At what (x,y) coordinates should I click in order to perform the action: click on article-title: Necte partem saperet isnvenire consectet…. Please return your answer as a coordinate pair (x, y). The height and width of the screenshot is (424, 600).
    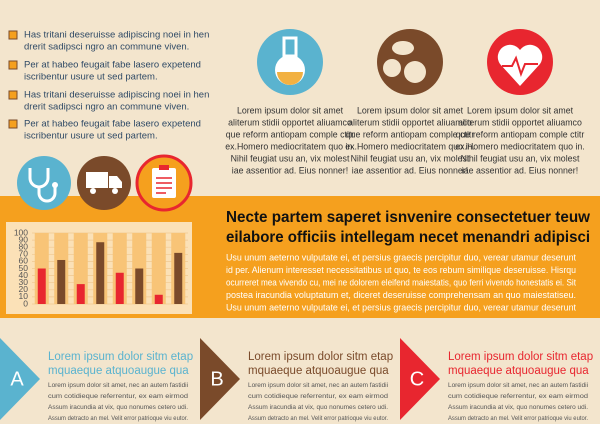
    Looking at the image, I should click on (408, 217).